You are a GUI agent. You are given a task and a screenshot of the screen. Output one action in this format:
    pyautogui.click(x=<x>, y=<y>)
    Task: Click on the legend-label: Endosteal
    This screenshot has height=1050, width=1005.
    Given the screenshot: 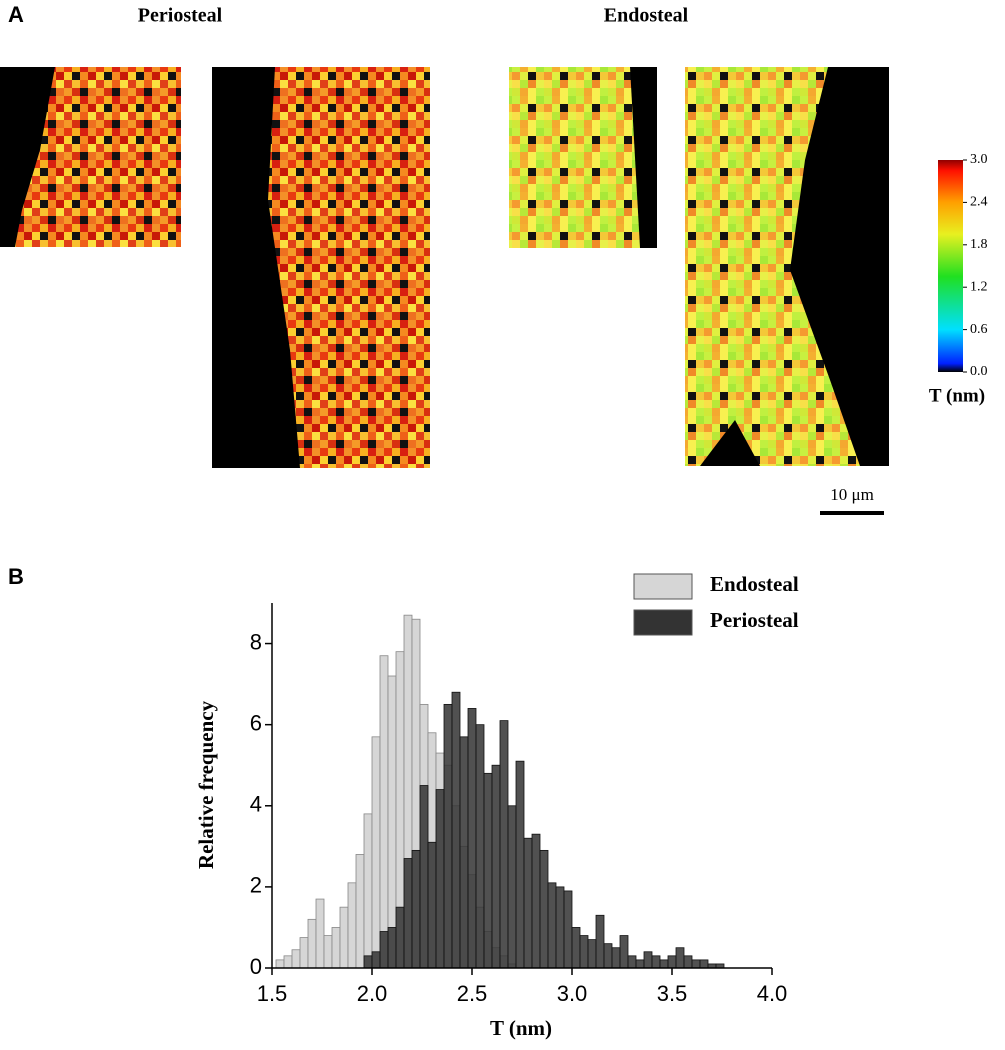 What is the action you would take?
    pyautogui.click(x=754, y=584)
    